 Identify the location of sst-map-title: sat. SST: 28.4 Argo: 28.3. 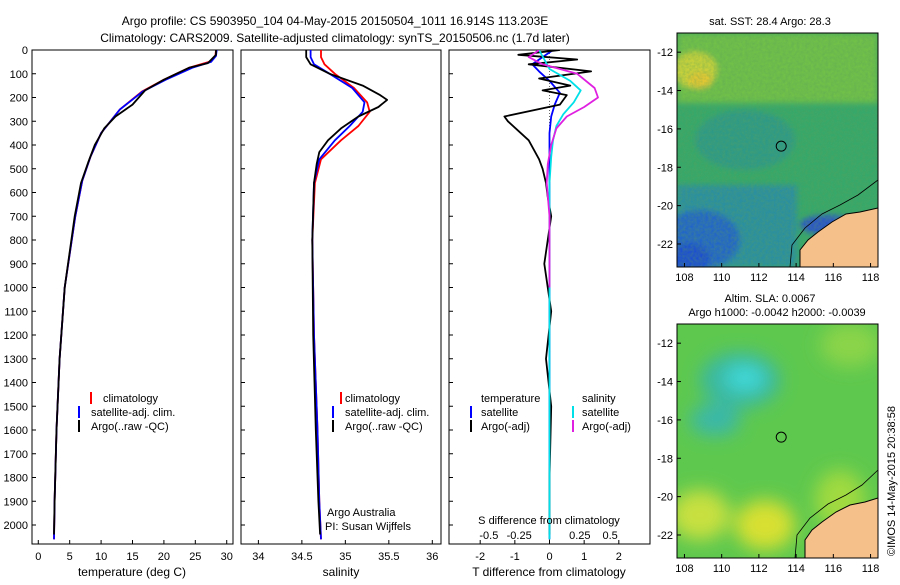
(770, 22).